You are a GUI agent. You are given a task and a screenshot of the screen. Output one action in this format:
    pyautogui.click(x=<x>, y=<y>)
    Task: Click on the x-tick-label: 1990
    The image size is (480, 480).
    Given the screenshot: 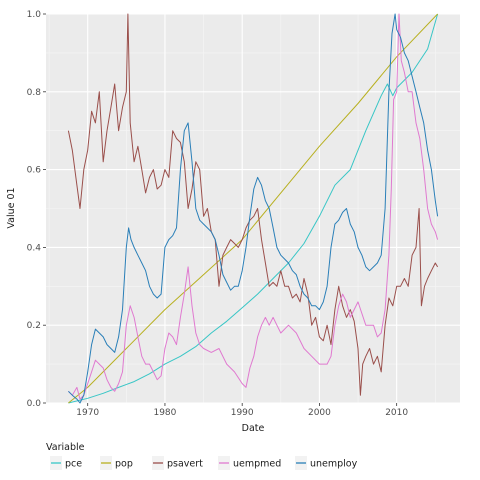 What is the action you would take?
    pyautogui.click(x=242, y=413)
    